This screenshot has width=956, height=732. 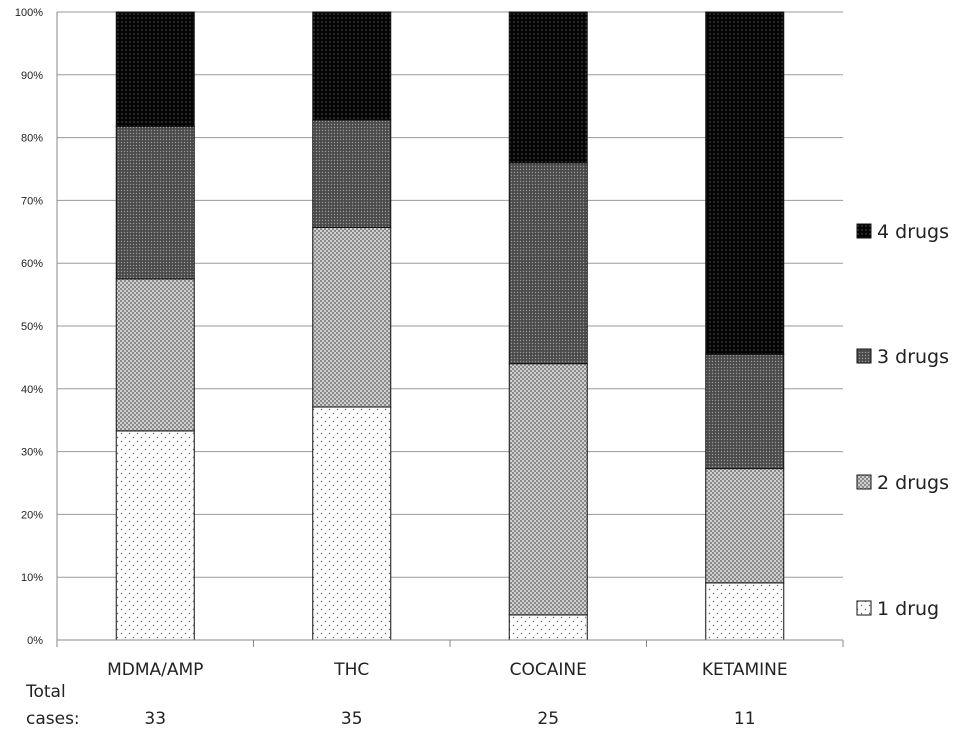 I want to click on legend-label-1-drug: 1 drug, so click(x=908, y=609).